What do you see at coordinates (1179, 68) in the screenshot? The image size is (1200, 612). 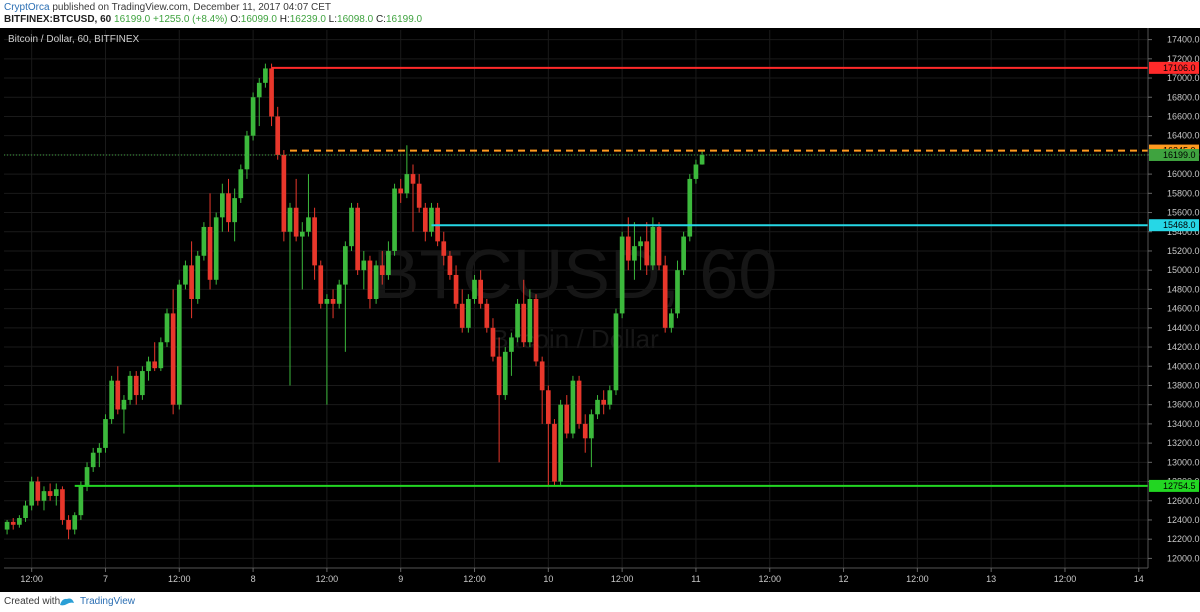 I see `price-level-label: 17106.0` at bounding box center [1179, 68].